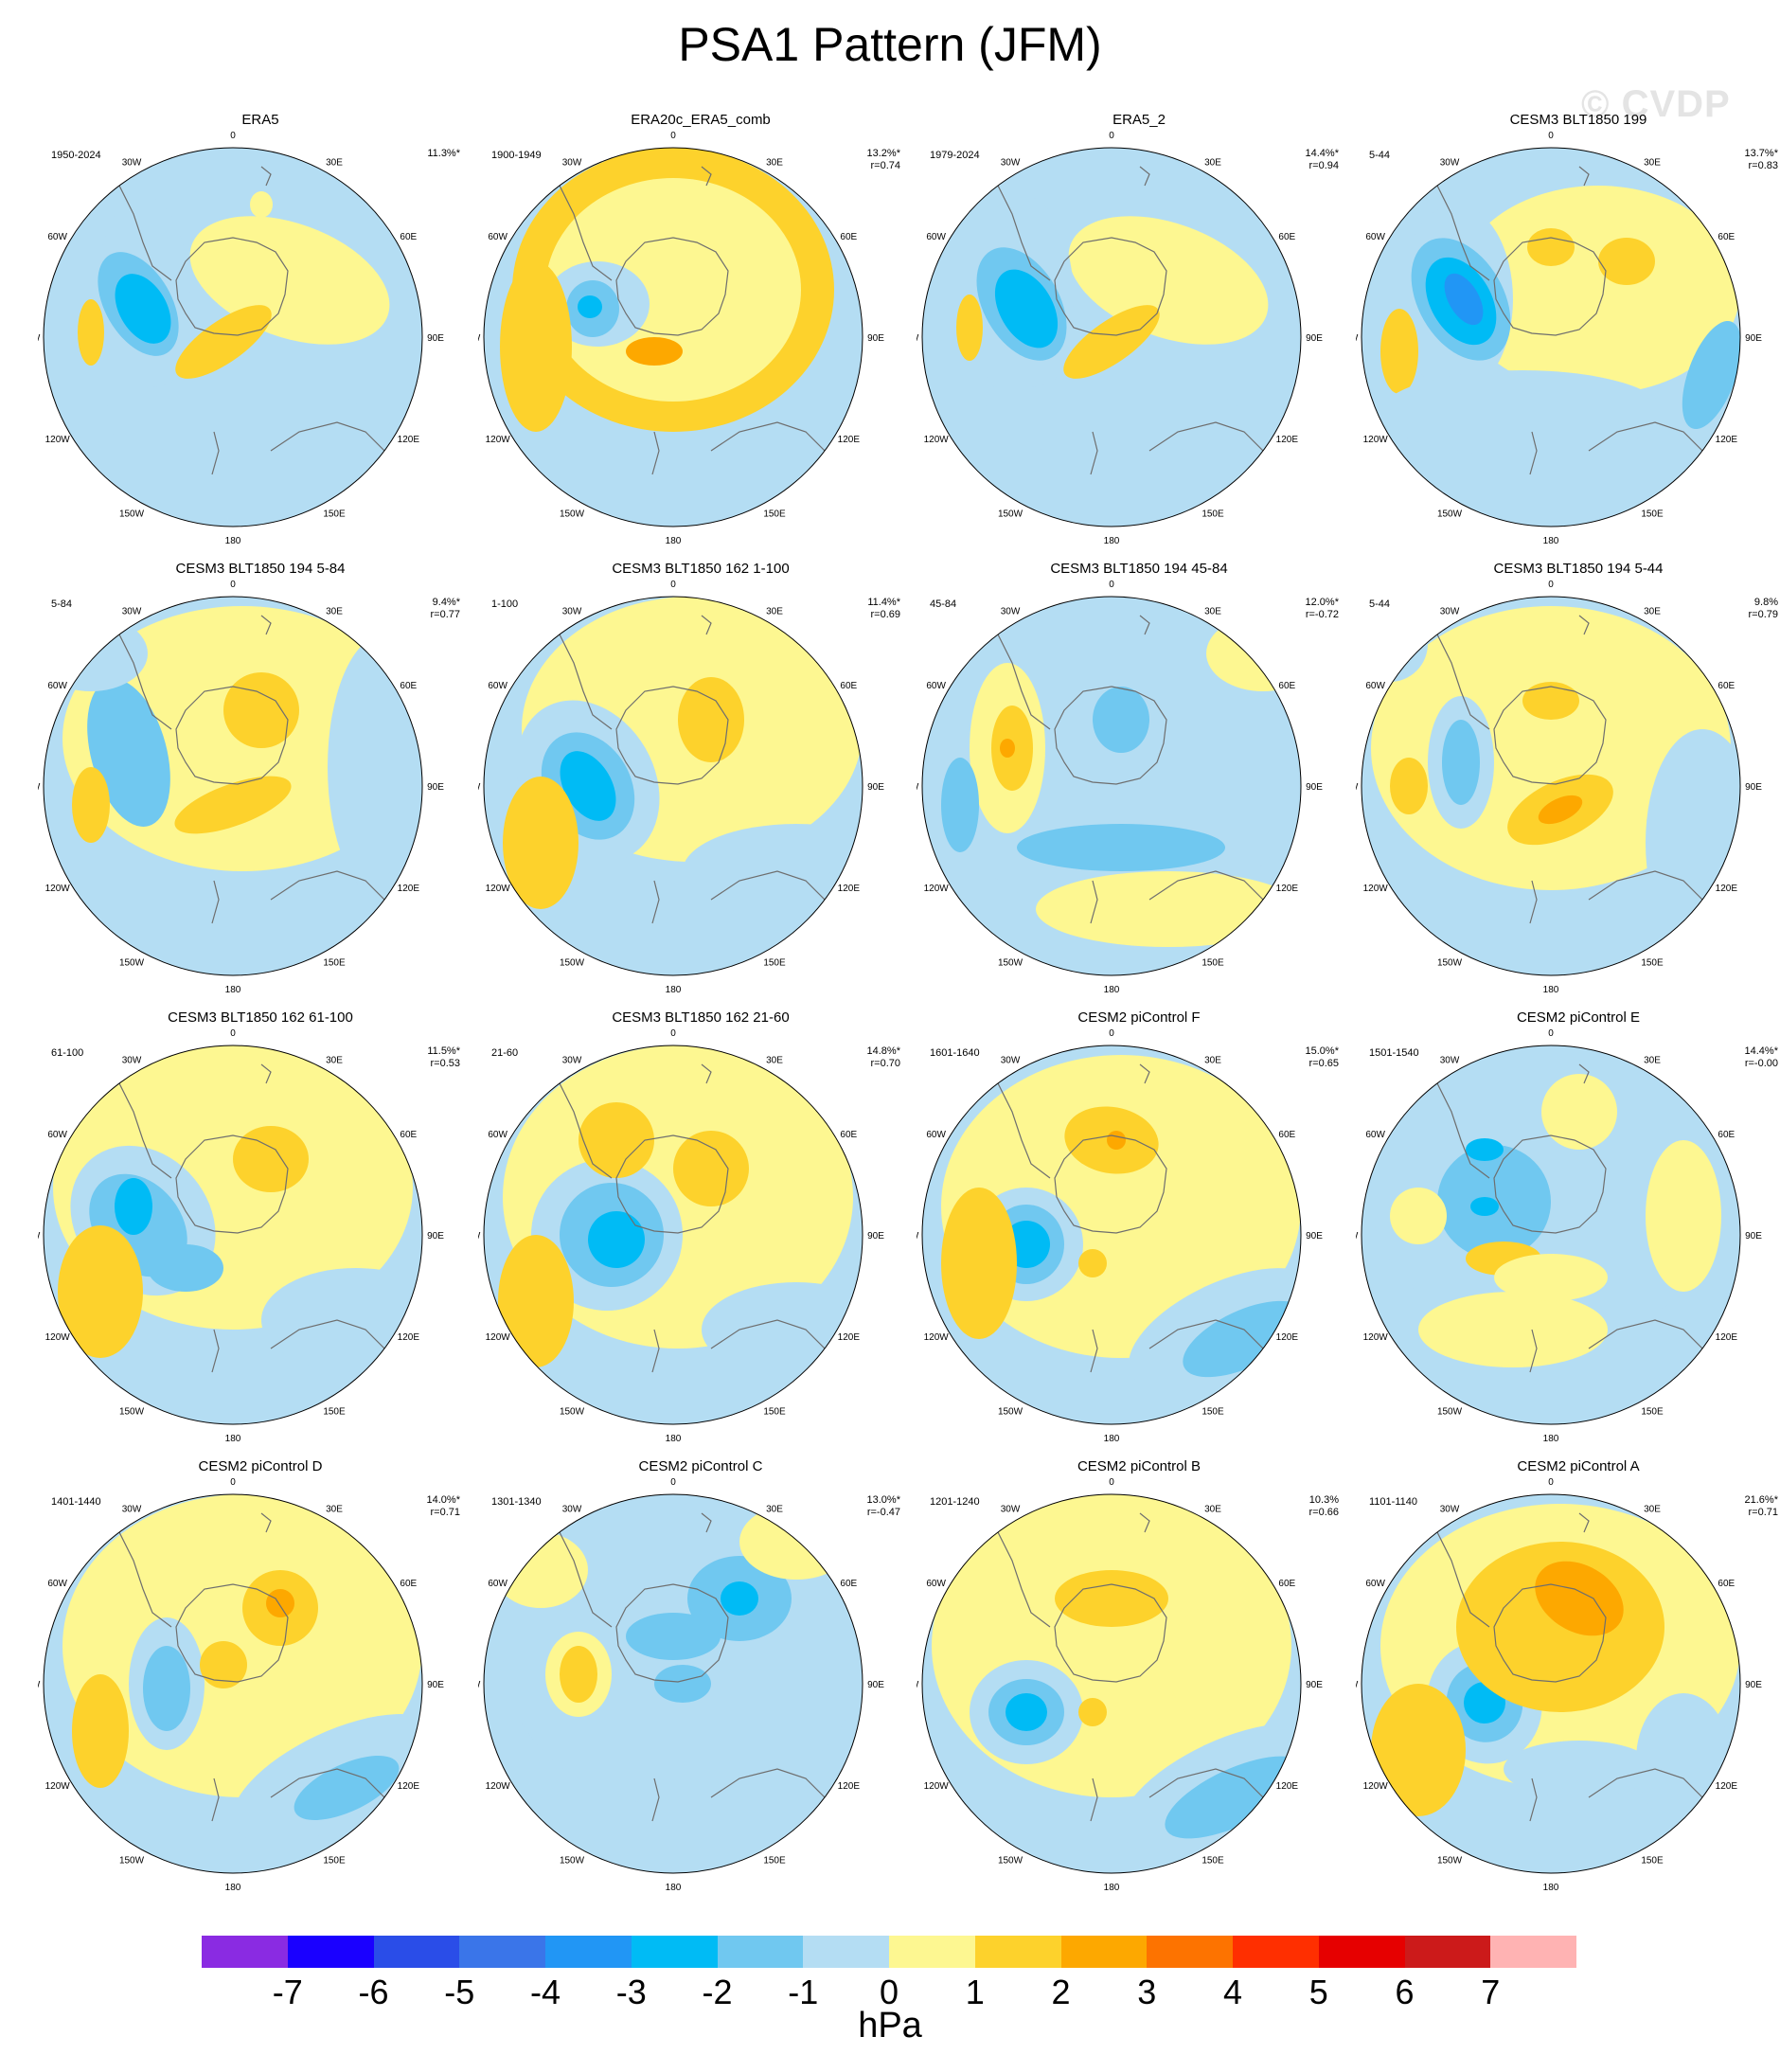 The width and height of the screenshot is (1780, 2072). What do you see at coordinates (1139, 1466) in the screenshot?
I see `panel-title: CESM2 piControl B` at bounding box center [1139, 1466].